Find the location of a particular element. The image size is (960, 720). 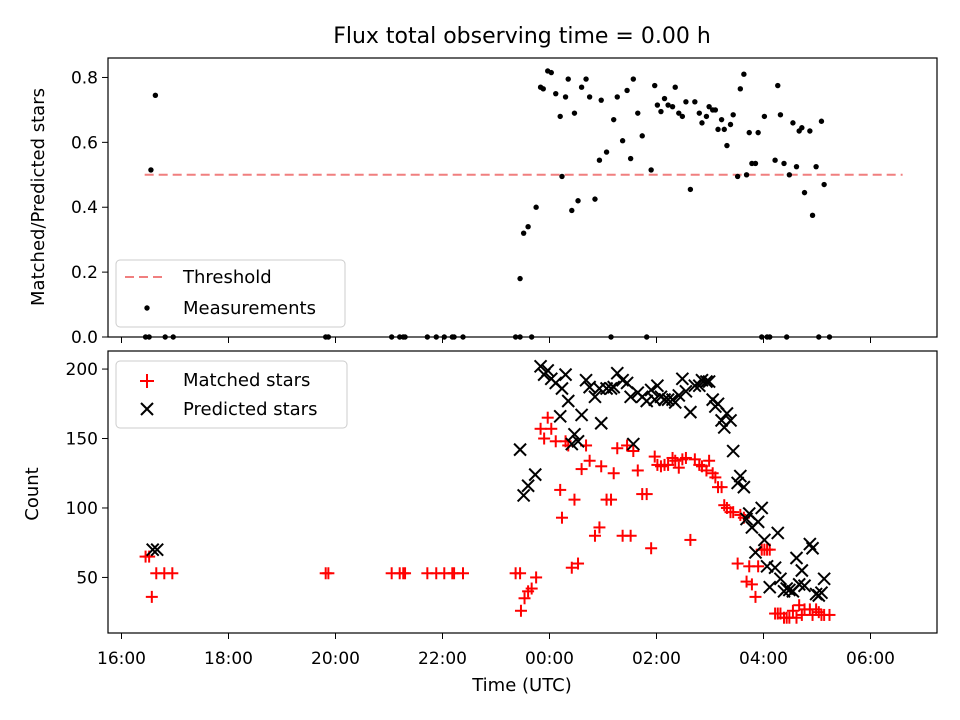

count-y-tick-label: 100 is located at coordinates (82, 509).